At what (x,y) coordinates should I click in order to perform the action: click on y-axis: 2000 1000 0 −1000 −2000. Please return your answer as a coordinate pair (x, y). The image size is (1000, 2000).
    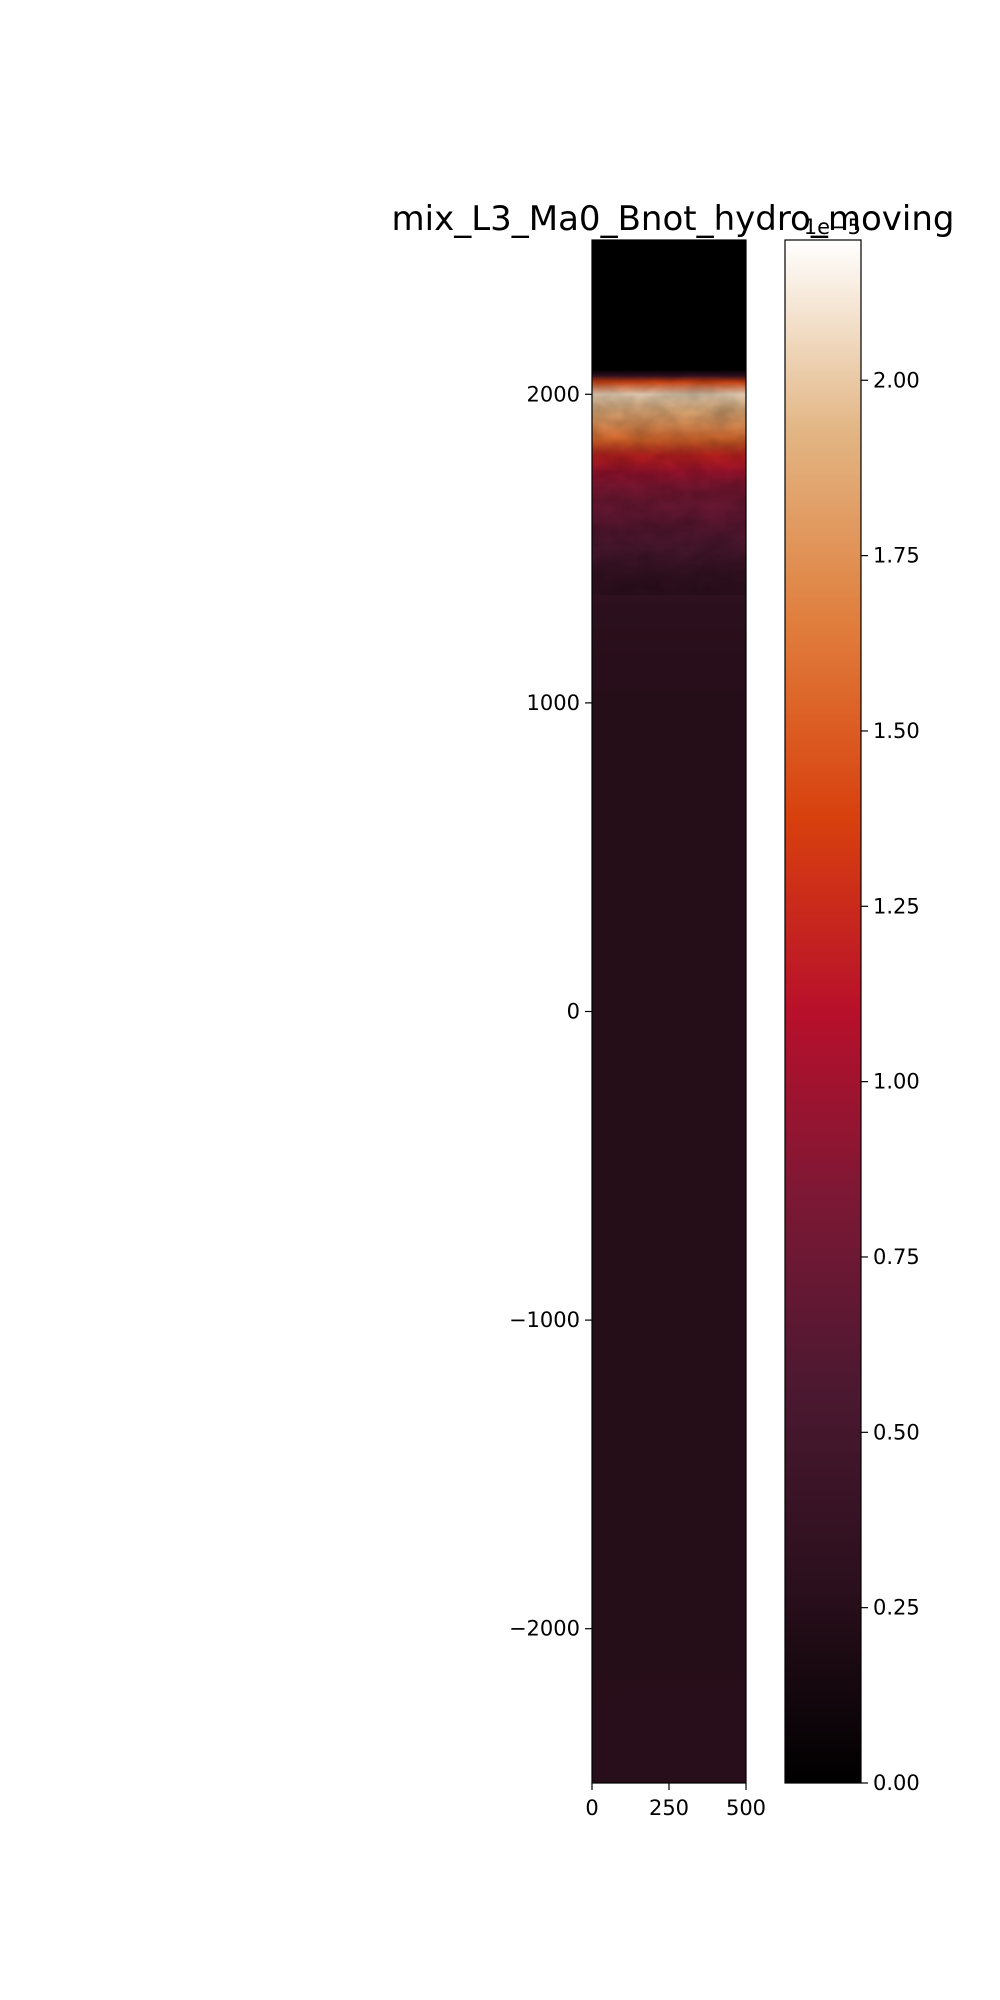
    Looking at the image, I should click on (550, 1011).